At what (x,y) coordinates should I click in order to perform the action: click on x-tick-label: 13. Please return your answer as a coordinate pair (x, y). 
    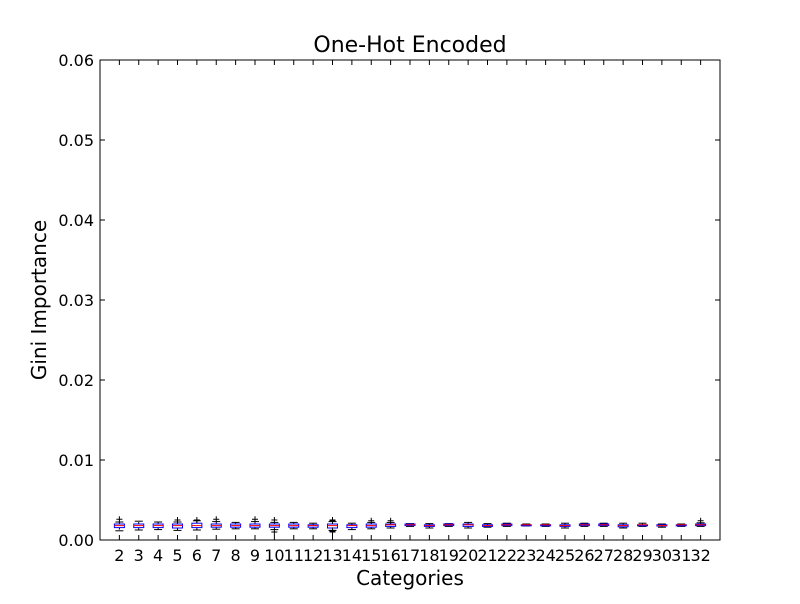
    Looking at the image, I should click on (332, 555).